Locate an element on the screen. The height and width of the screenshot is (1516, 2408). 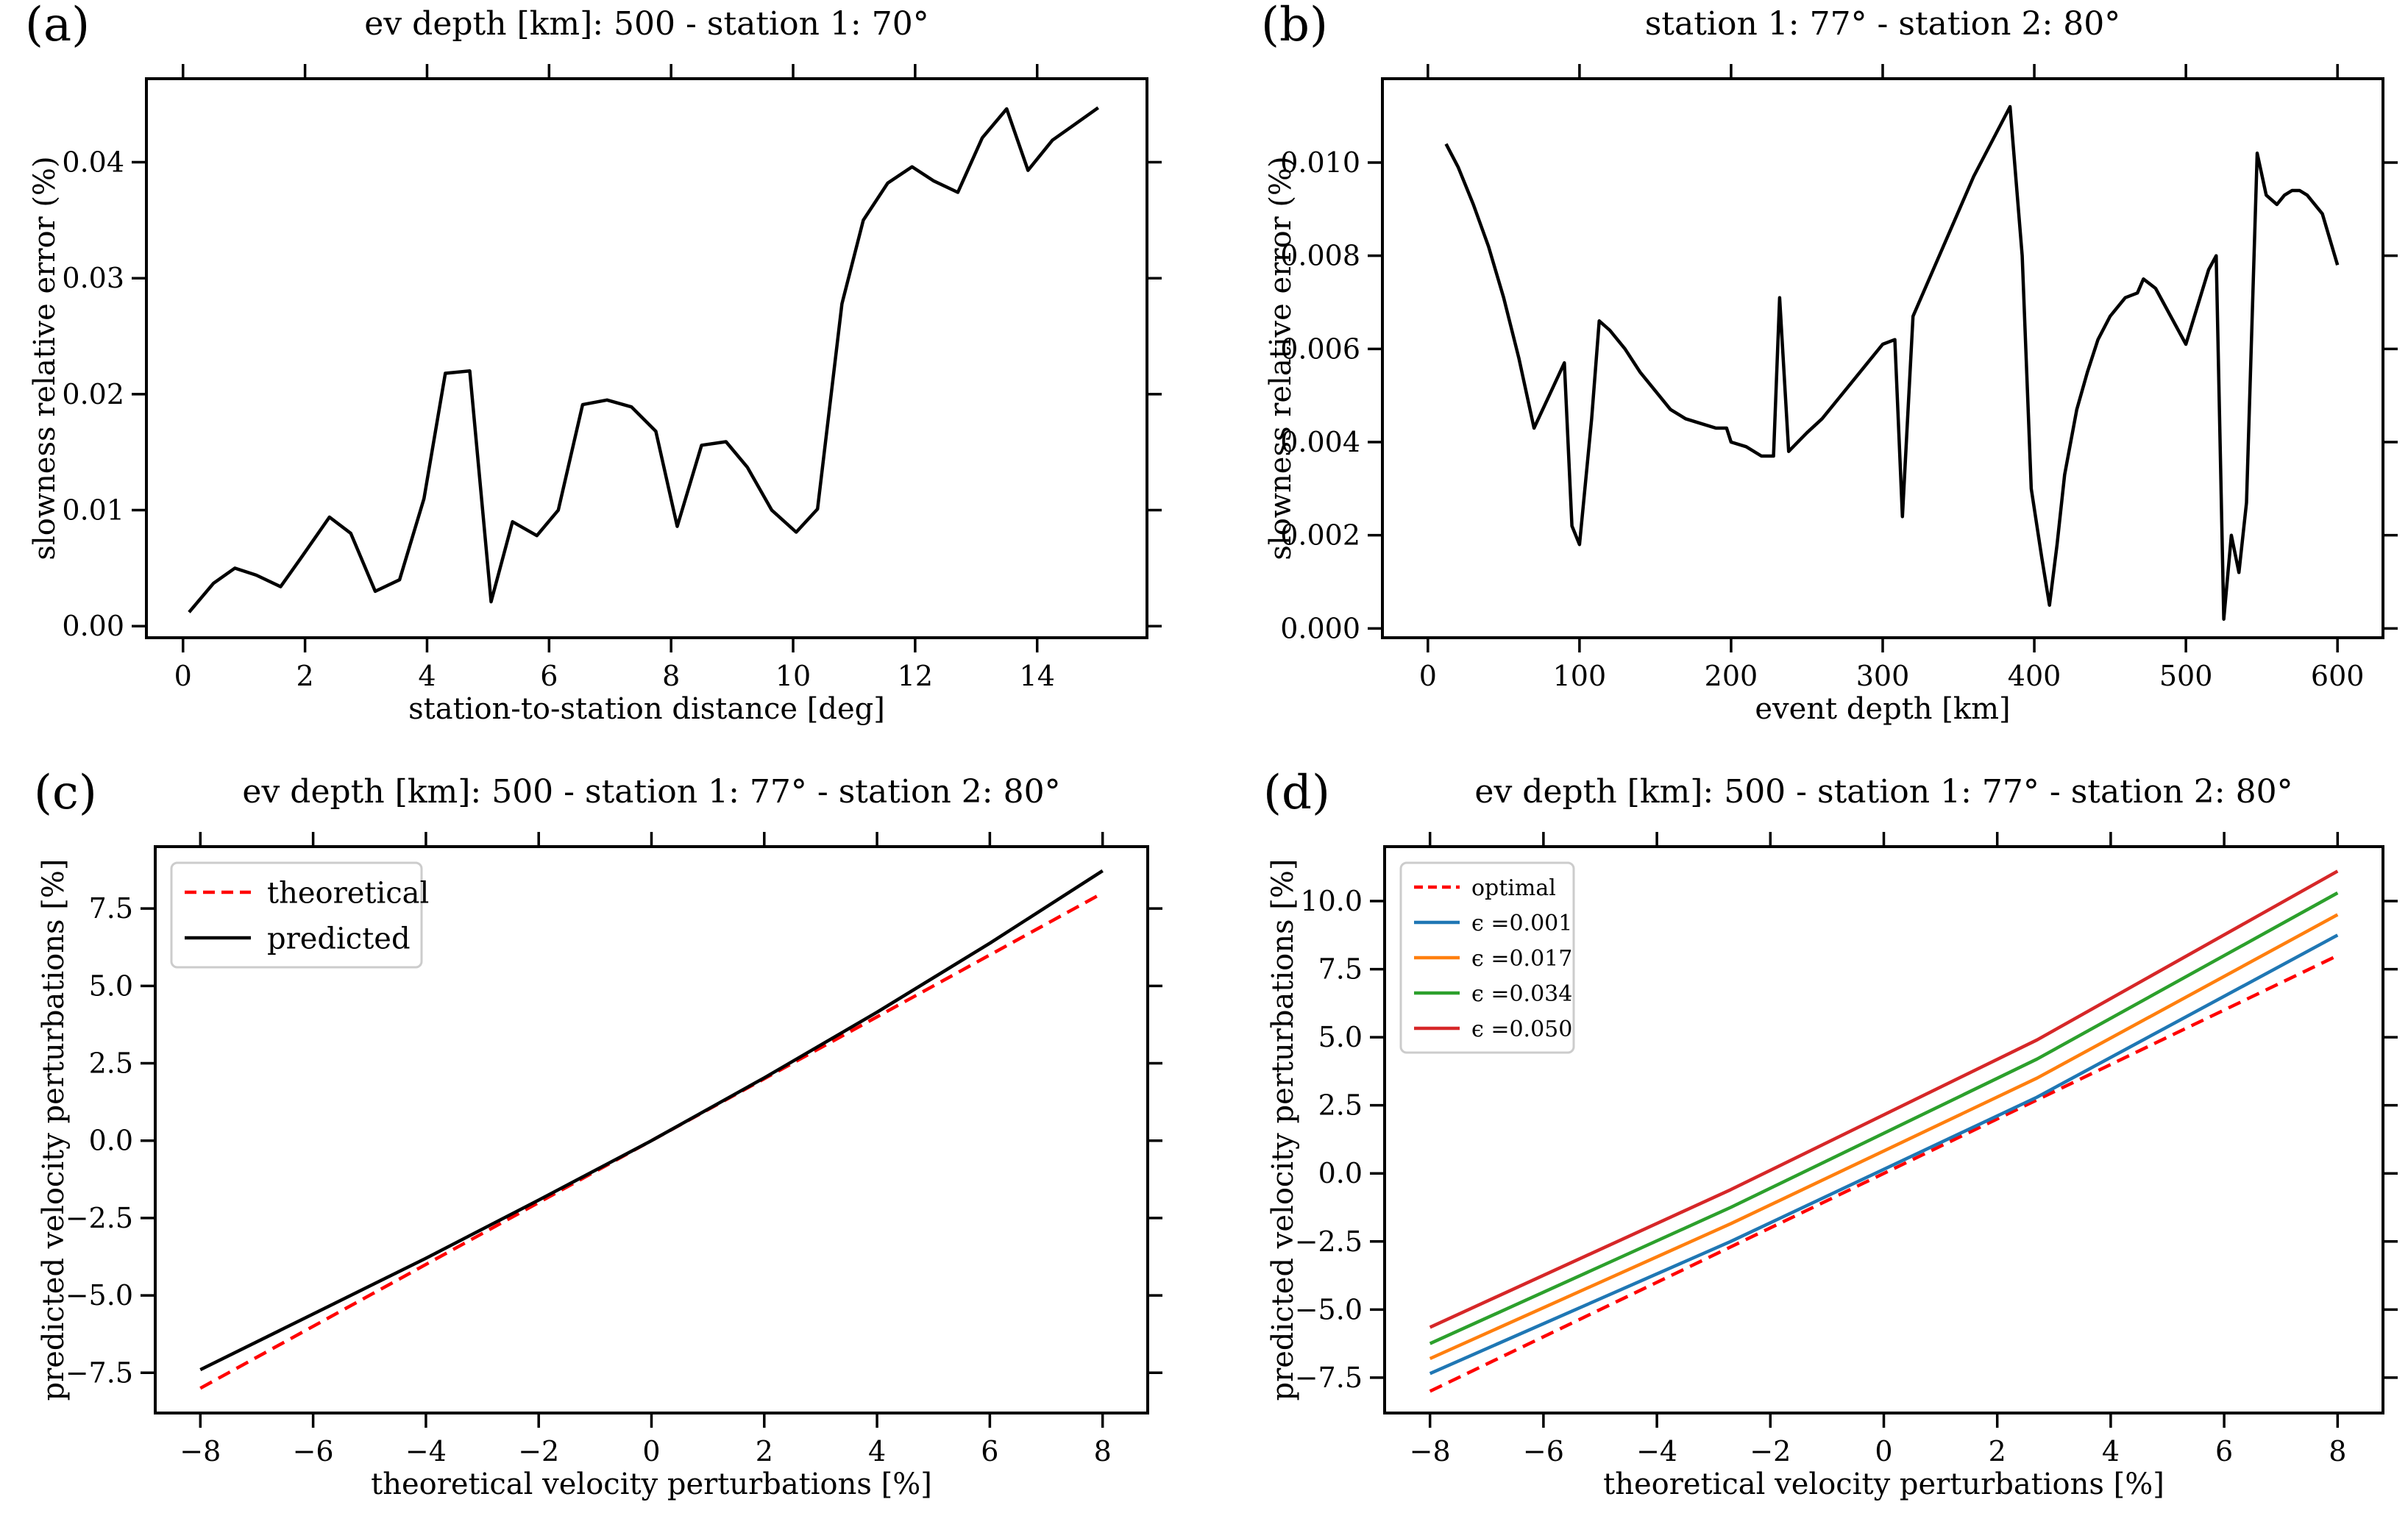
panel-label: (b) is located at coordinates (1294, 26).